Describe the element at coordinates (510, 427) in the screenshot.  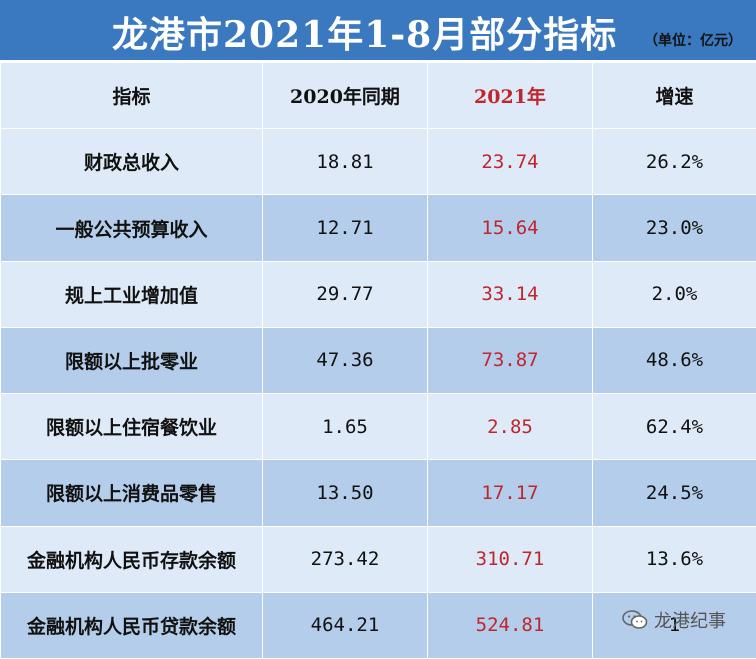
I see `current-value: 2.85` at that location.